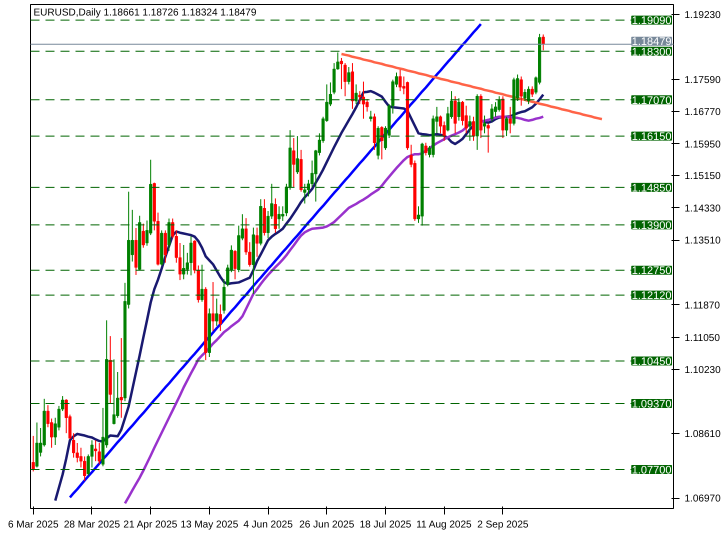 The image size is (723, 533). What do you see at coordinates (703, 144) in the screenshot?
I see `y-tick-label: 1.15950` at bounding box center [703, 144].